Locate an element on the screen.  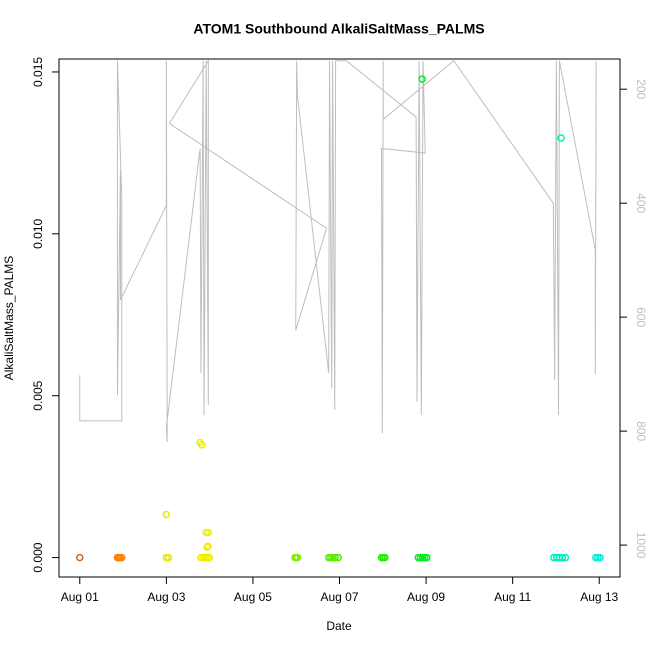
y2-tick-label: 800 is located at coordinates (641, 431).